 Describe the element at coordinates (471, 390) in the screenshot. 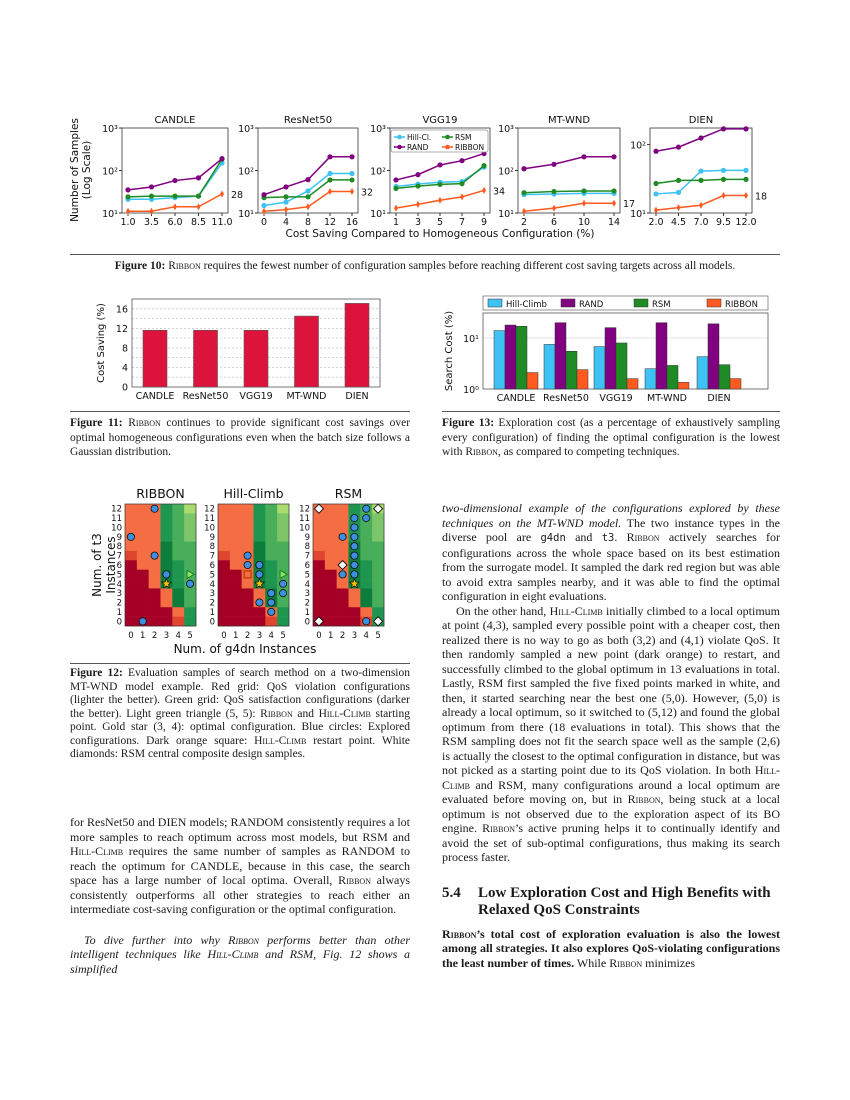

I see `y-tick-label: 10⁰` at that location.